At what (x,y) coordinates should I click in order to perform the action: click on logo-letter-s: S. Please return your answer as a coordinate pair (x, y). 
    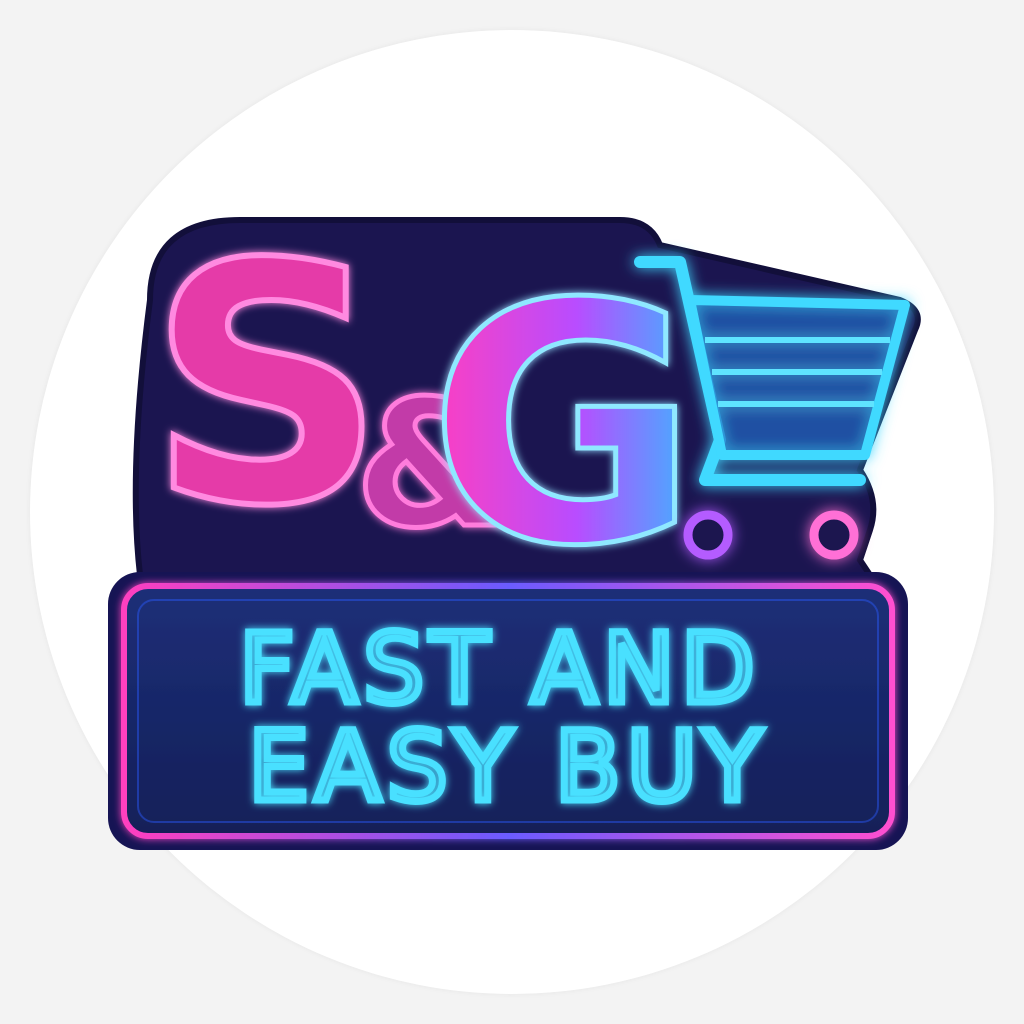
    Looking at the image, I should click on (267, 386).